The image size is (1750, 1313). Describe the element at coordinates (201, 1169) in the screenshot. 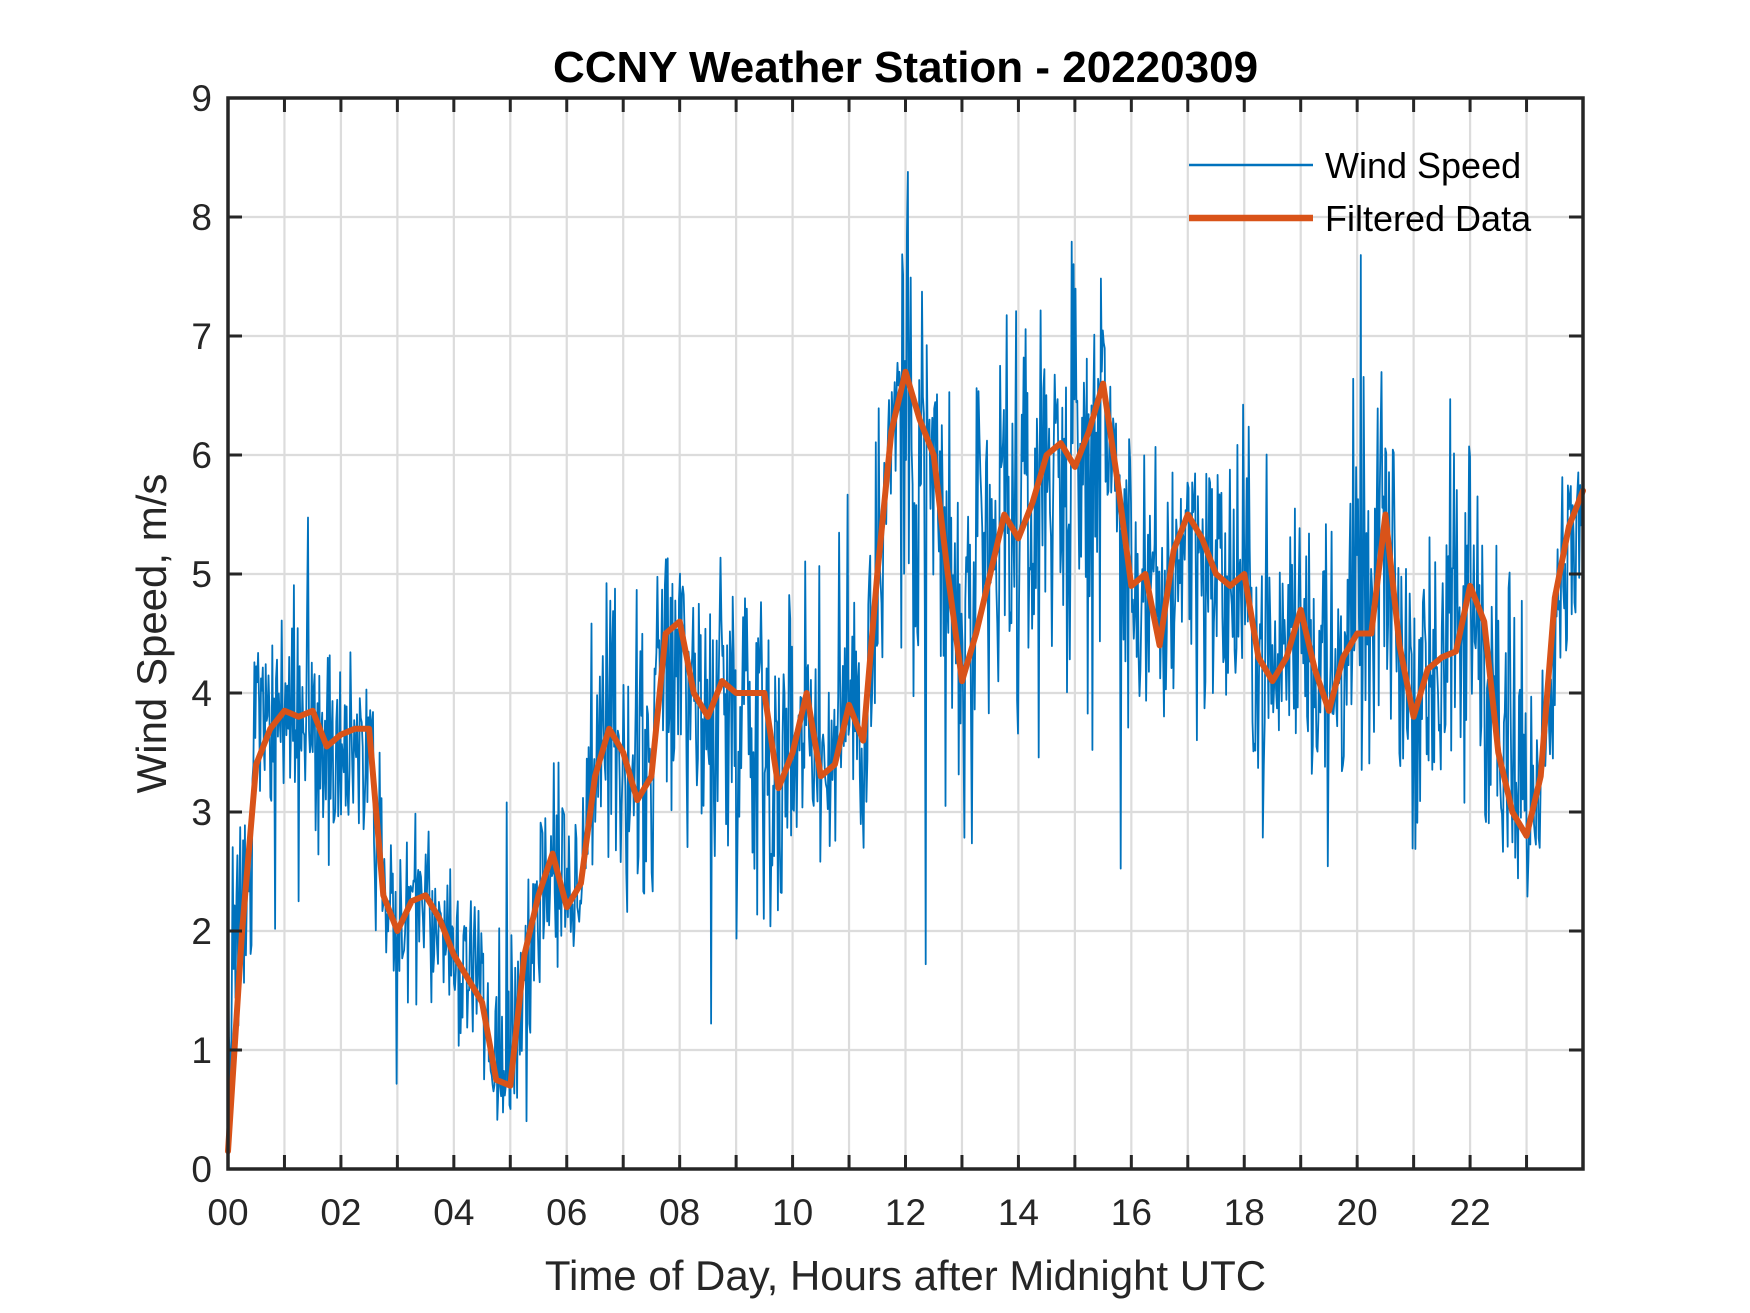

I see `y-tick-label: 0` at that location.